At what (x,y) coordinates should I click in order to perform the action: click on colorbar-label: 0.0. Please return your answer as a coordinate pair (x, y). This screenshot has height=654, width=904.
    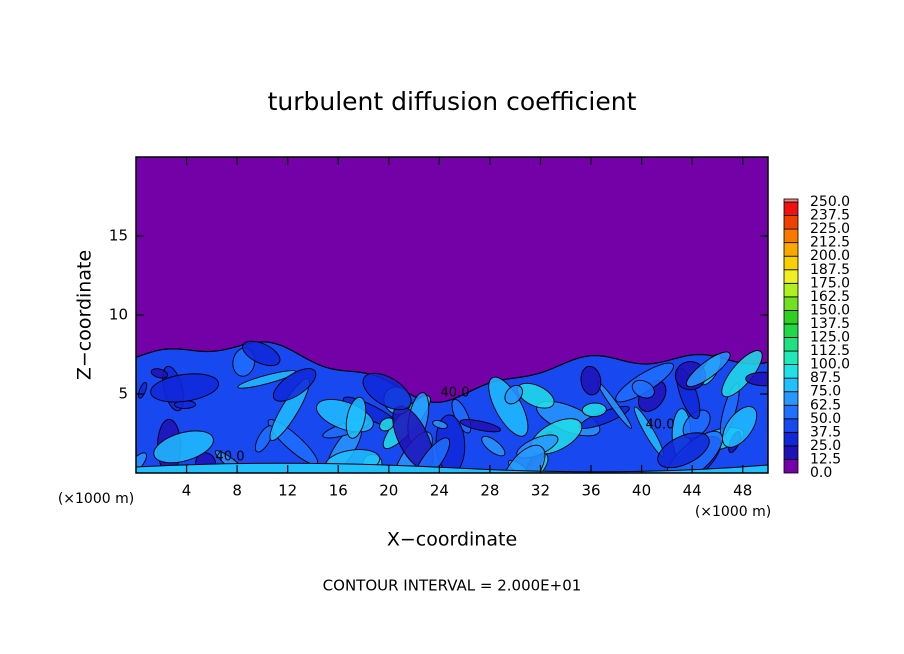
    Looking at the image, I should click on (821, 473).